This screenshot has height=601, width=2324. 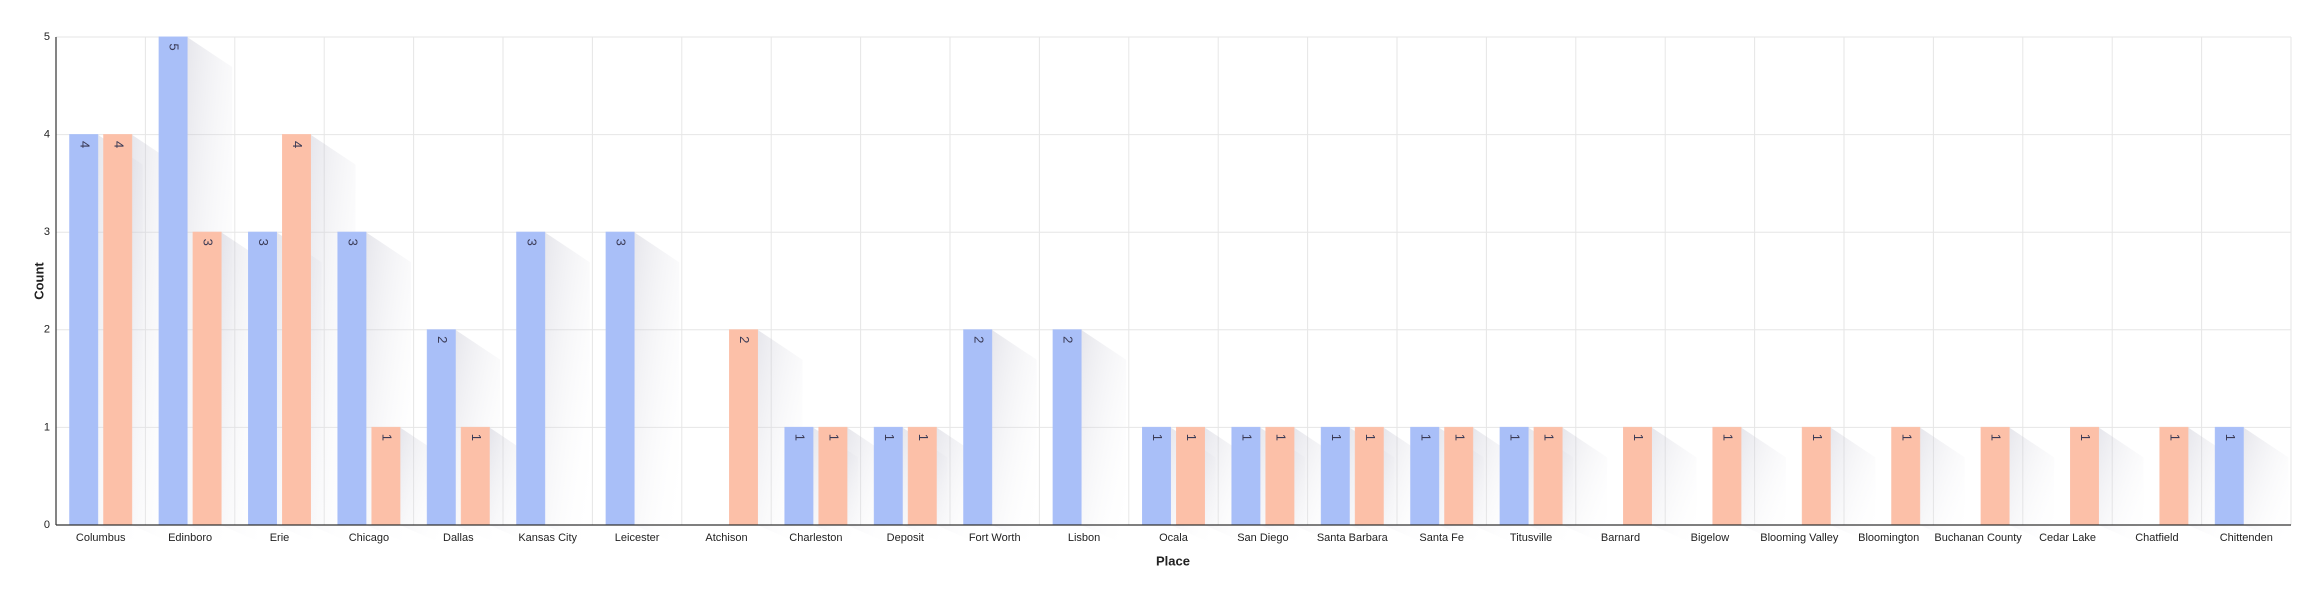 I want to click on x-tick-label: Buchanan County, so click(x=1978, y=538).